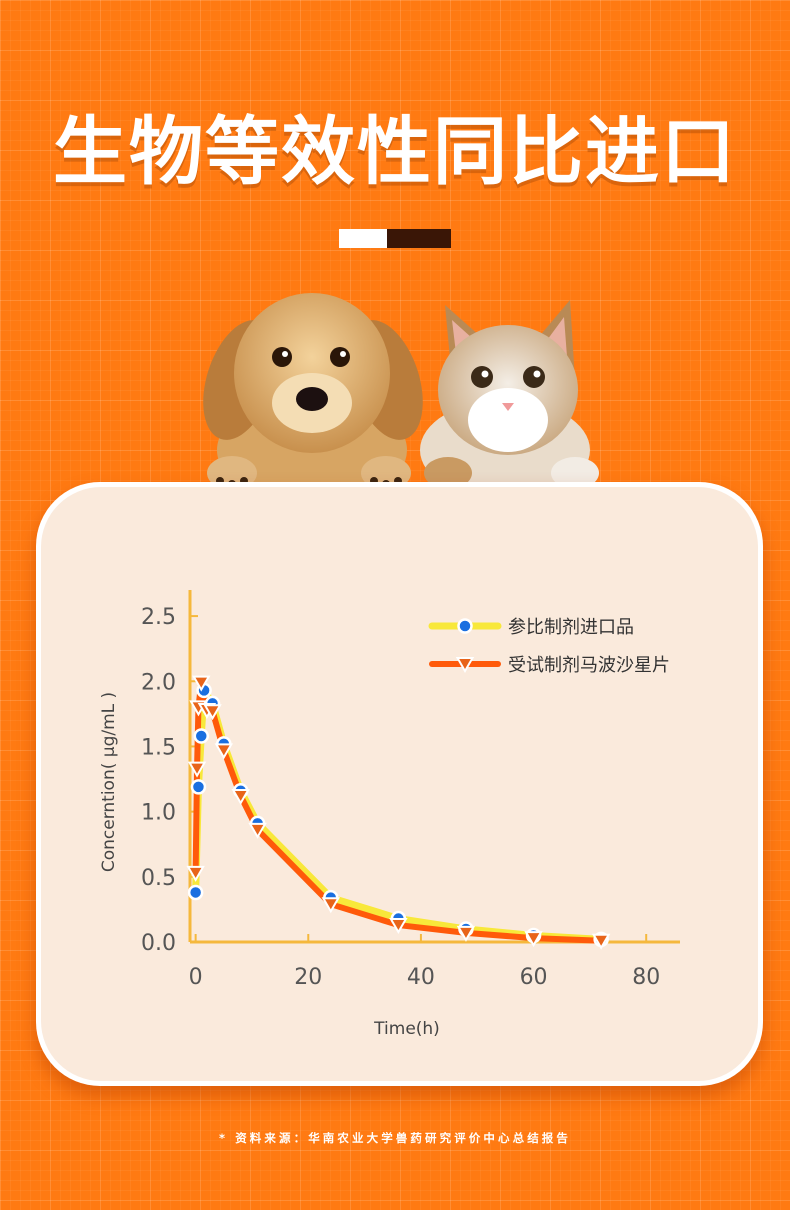  What do you see at coordinates (196, 977) in the screenshot?
I see `x-tick-label: 0` at bounding box center [196, 977].